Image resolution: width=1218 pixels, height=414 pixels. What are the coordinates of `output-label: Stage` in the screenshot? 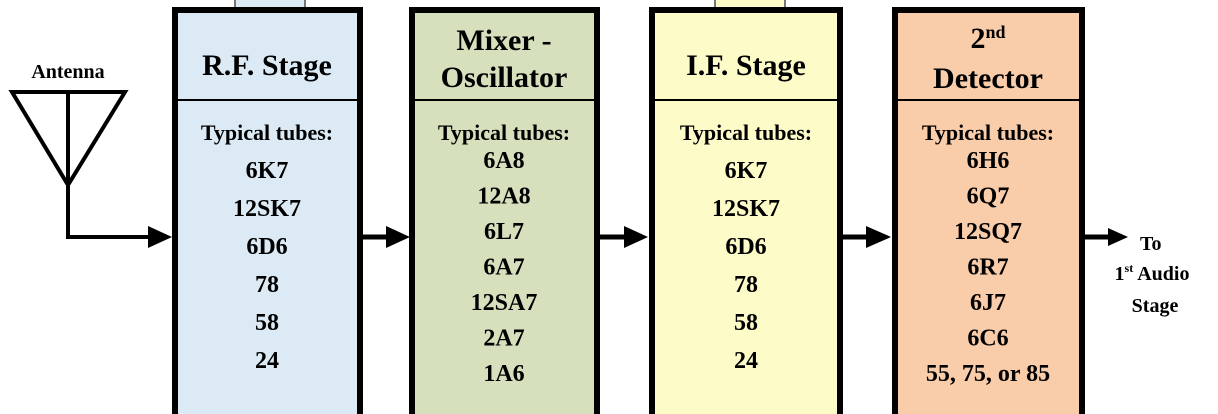 It's located at (1155, 306).